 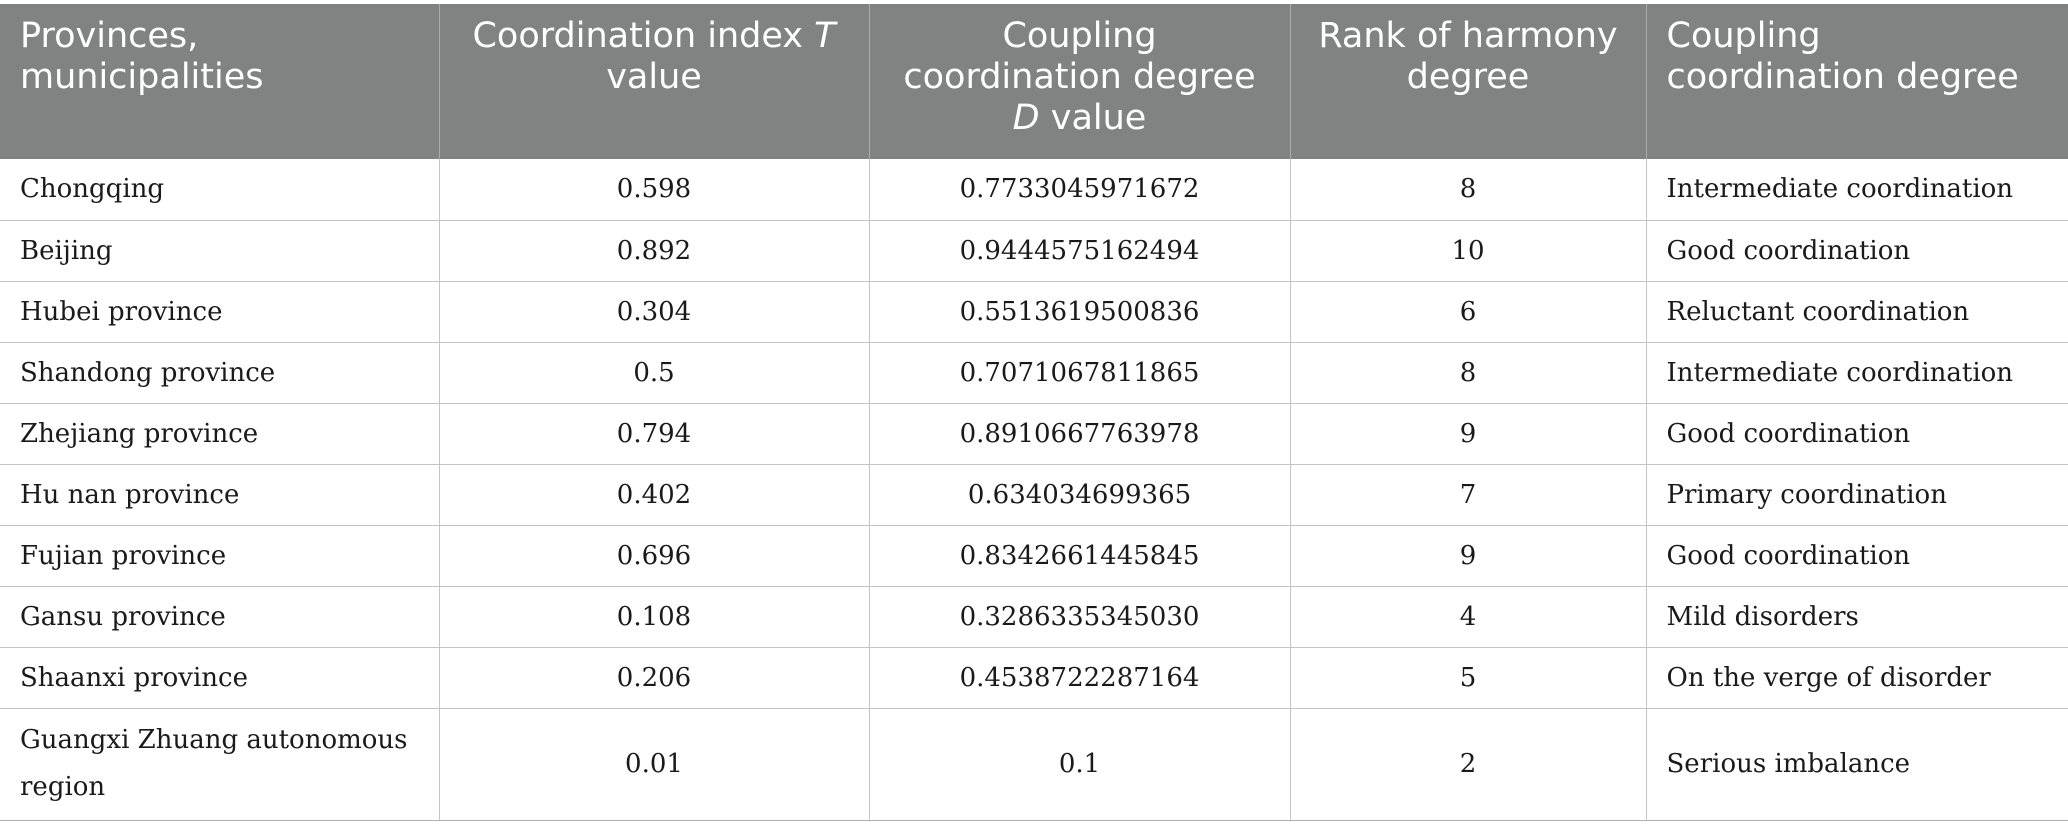 I want to click on d-value-cell: 0.8342661445845, so click(x=1080, y=556).